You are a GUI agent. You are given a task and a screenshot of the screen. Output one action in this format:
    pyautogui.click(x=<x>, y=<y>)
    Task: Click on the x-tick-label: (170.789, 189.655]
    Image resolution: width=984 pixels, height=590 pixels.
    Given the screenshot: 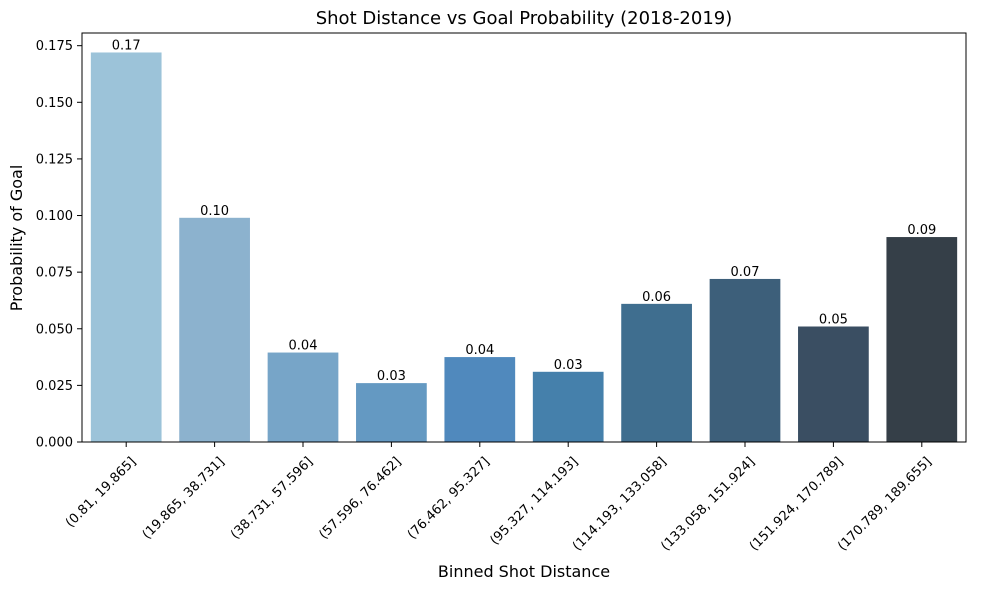 What is the action you would take?
    pyautogui.click(x=885, y=504)
    